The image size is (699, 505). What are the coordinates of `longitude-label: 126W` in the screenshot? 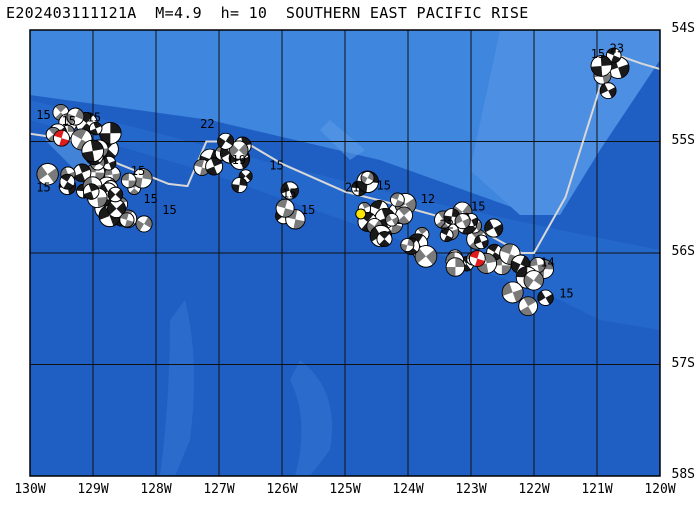 It's located at (282, 489).